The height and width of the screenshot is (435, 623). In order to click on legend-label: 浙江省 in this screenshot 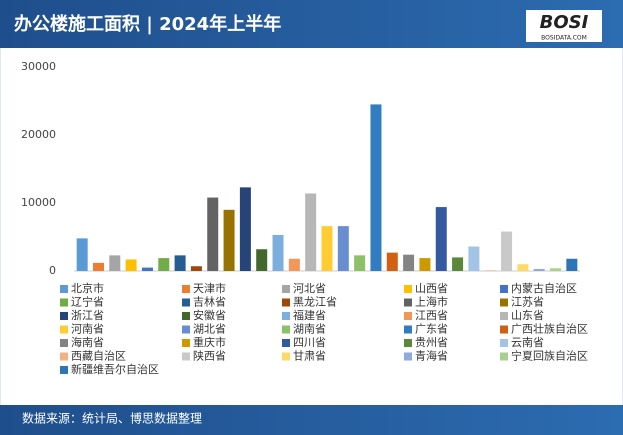, I will do `click(87, 315)`.